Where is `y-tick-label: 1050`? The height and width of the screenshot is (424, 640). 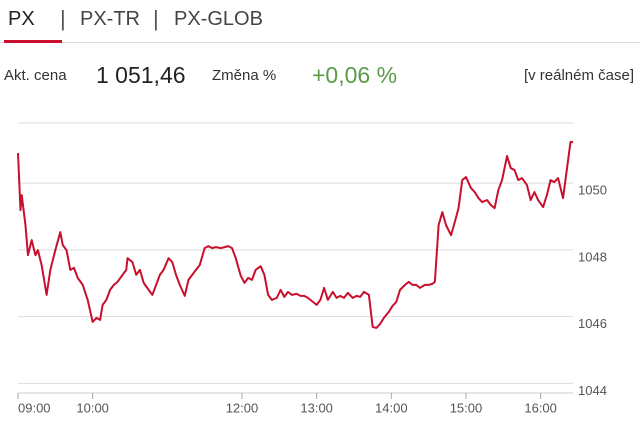
y-tick-label: 1050 is located at coordinates (592, 190).